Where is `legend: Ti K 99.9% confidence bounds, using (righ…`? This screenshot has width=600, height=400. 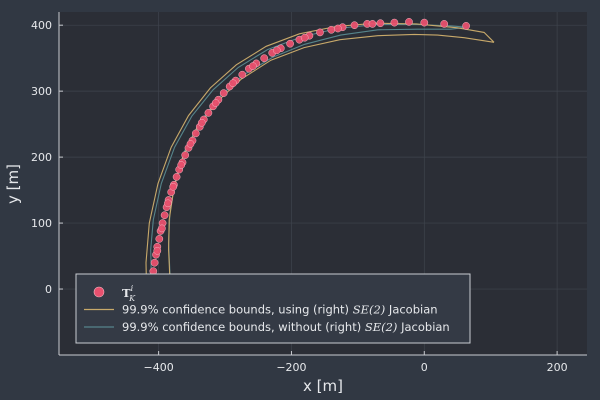
legend: Ti K 99.9% confidence bounds, using (righ… is located at coordinates (273, 308).